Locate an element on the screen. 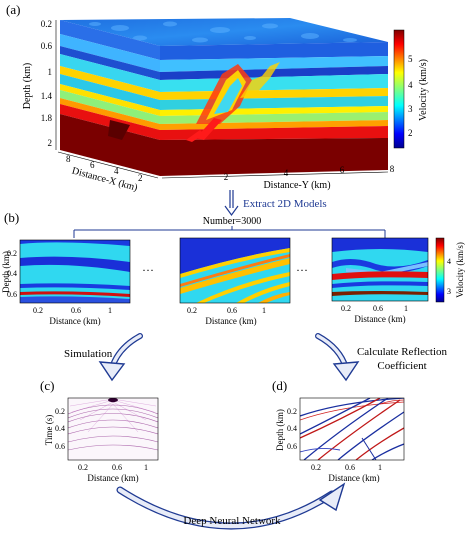 The image size is (474, 540). panel-d-label: (d) is located at coordinates (279, 385).